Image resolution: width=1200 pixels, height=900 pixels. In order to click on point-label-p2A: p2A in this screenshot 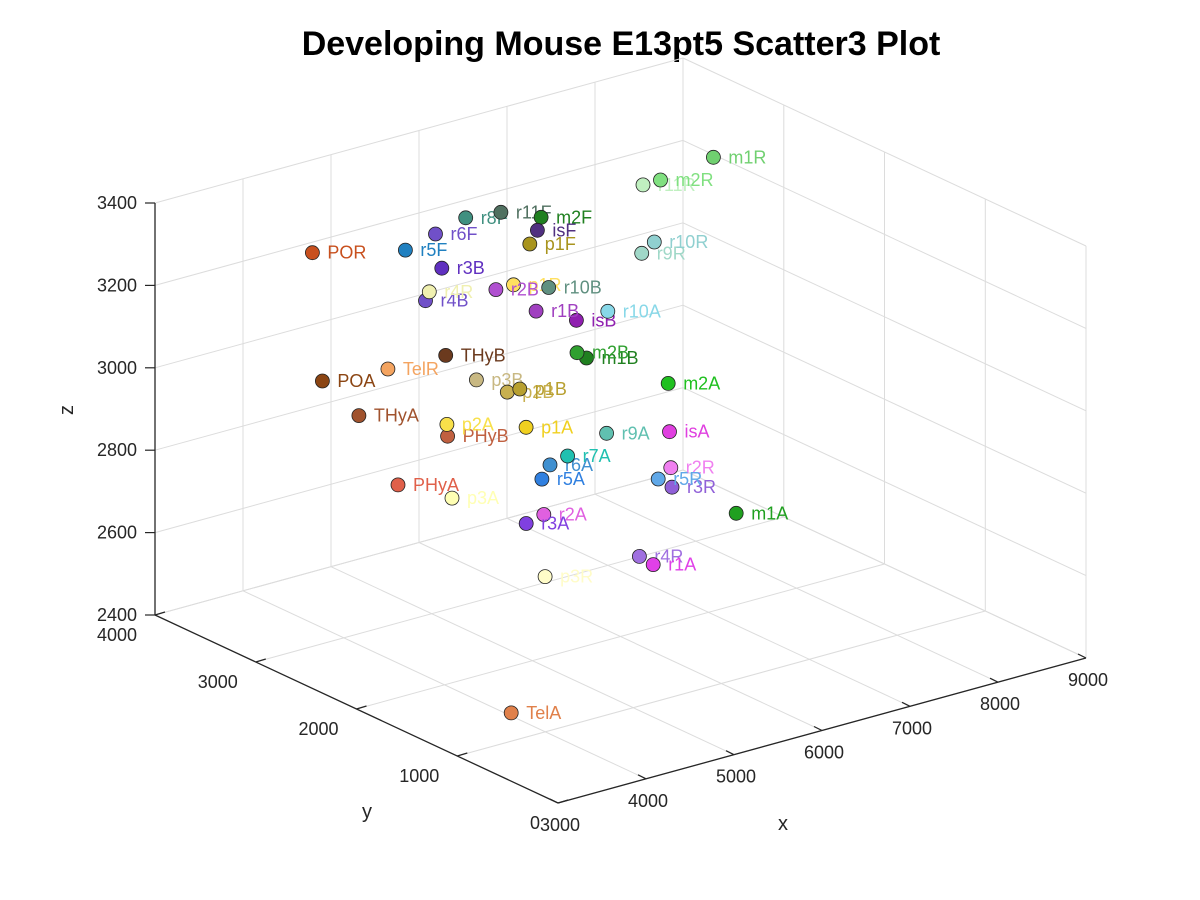, I will do `click(478, 424)`.